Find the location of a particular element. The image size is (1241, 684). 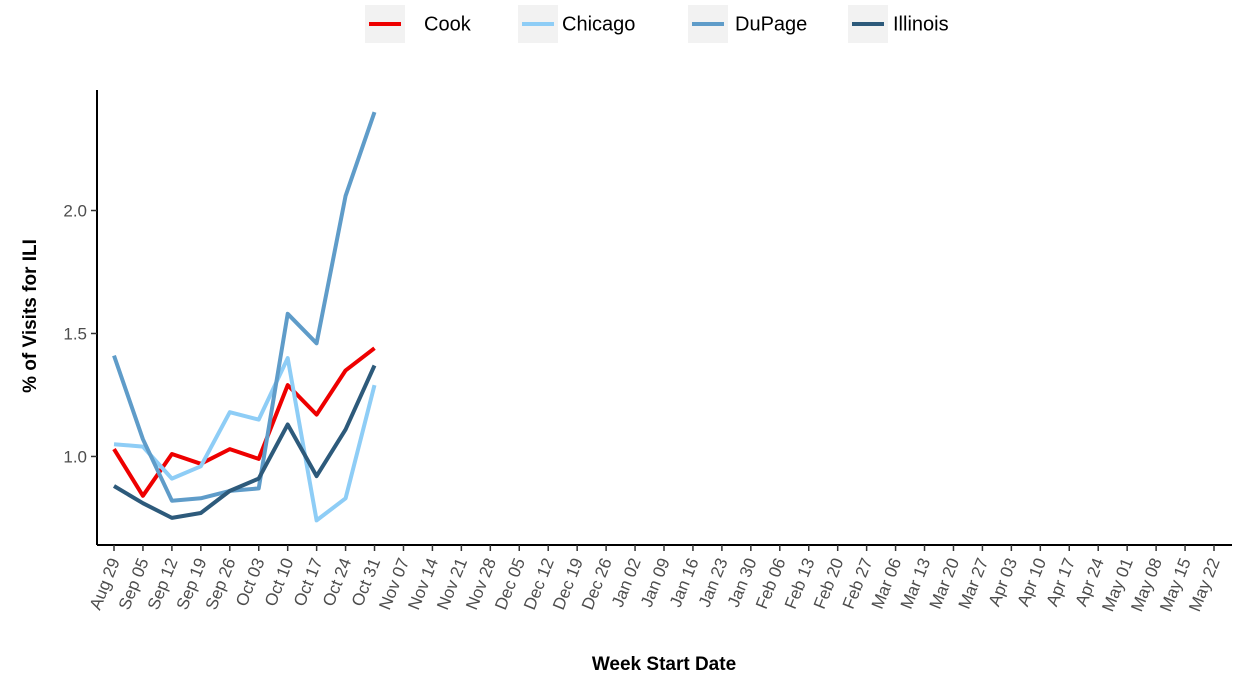

x-axis-title: Week Start Date is located at coordinates (664, 664).